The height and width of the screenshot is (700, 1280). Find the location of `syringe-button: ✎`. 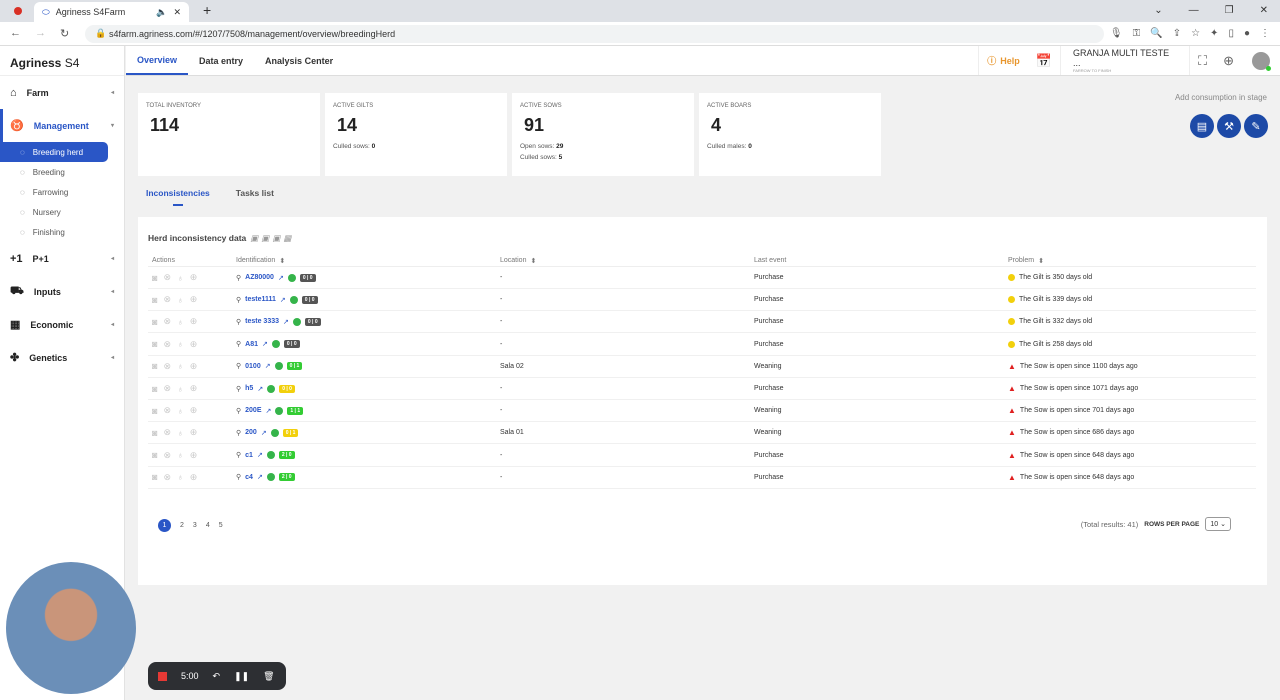

syringe-button: ✎ is located at coordinates (1256, 126).